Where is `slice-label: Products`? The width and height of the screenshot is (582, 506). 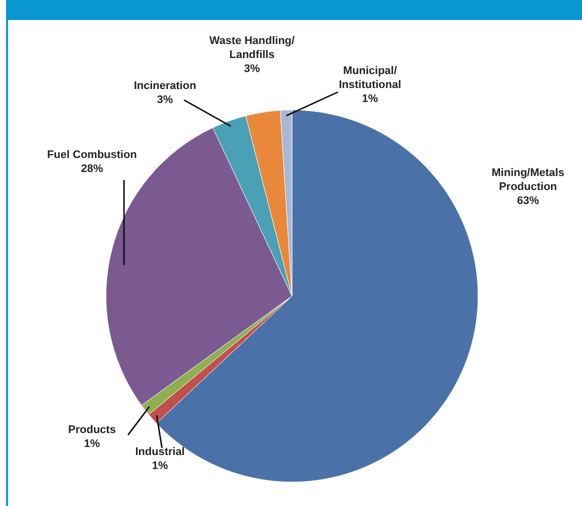 slice-label: Products is located at coordinates (92, 430).